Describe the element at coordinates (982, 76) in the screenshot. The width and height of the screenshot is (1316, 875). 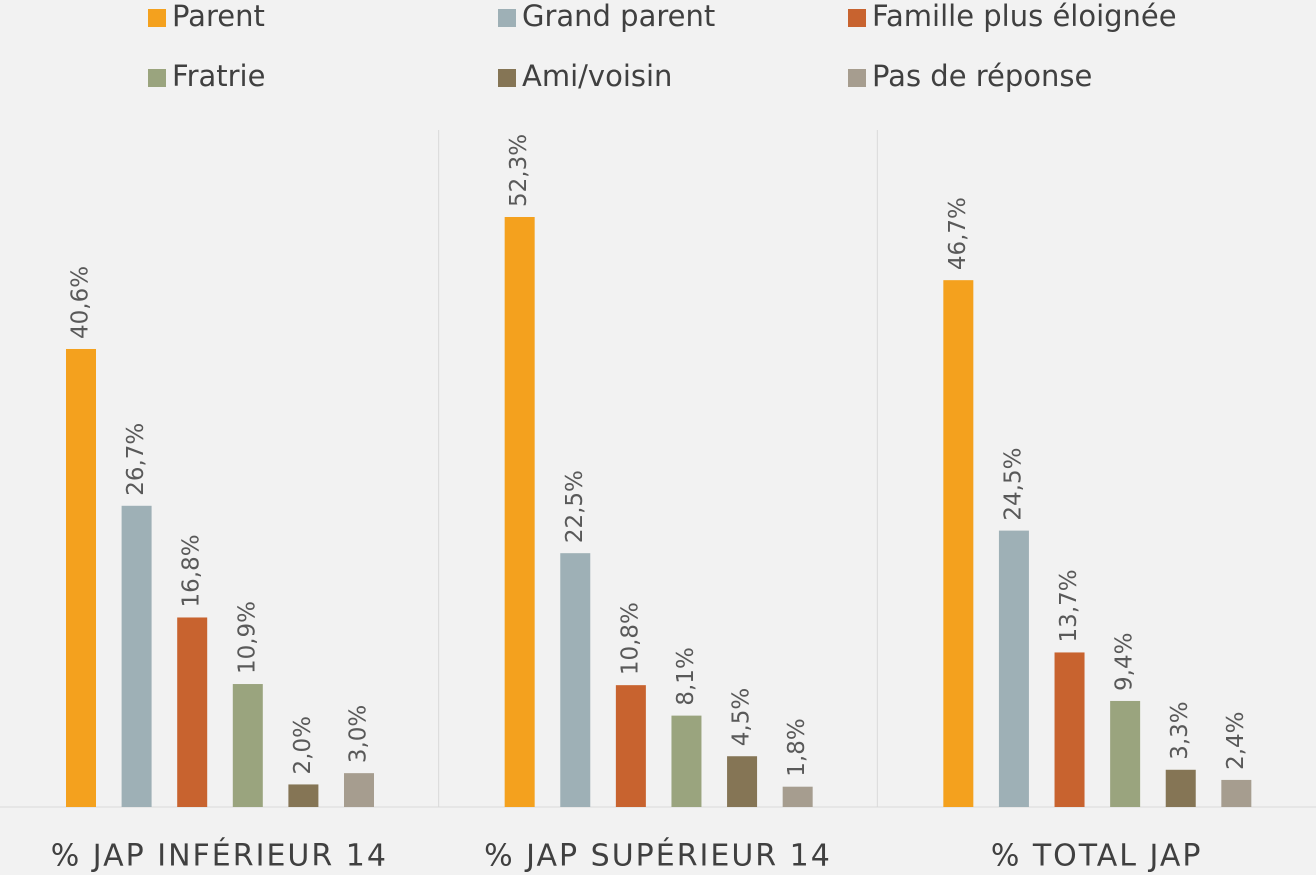
I see `legend-label: Pas de réponse` at that location.